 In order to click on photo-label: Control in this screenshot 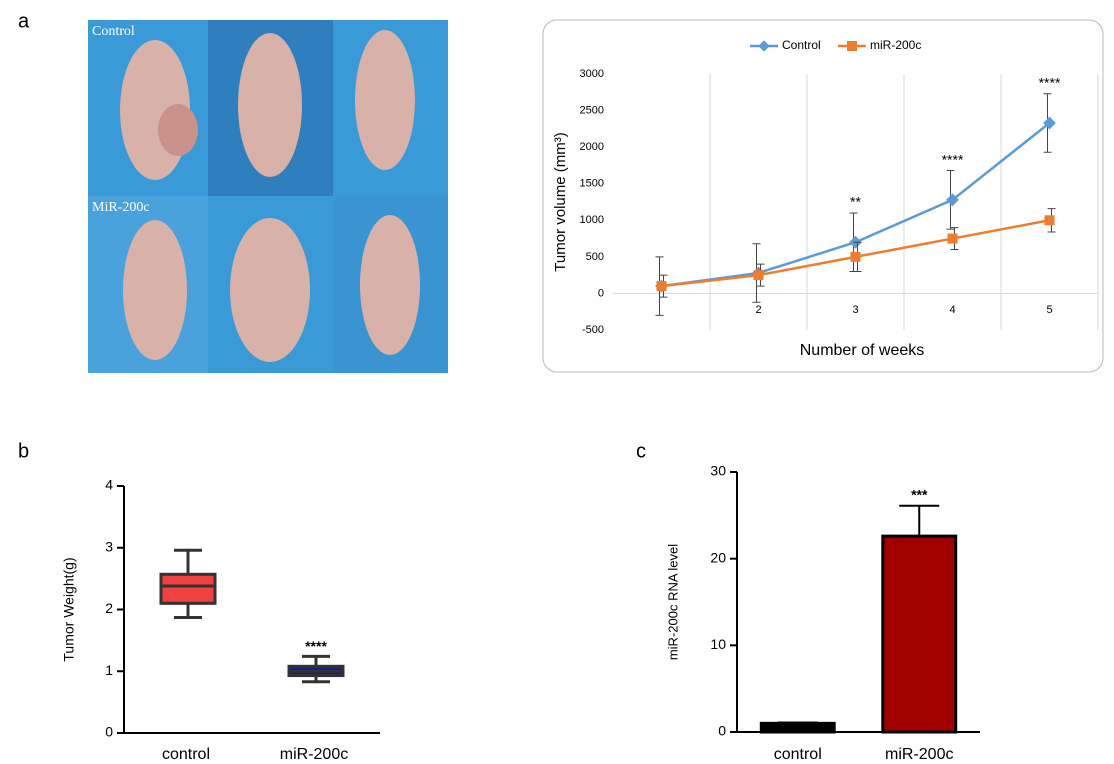, I will do `click(113, 31)`.